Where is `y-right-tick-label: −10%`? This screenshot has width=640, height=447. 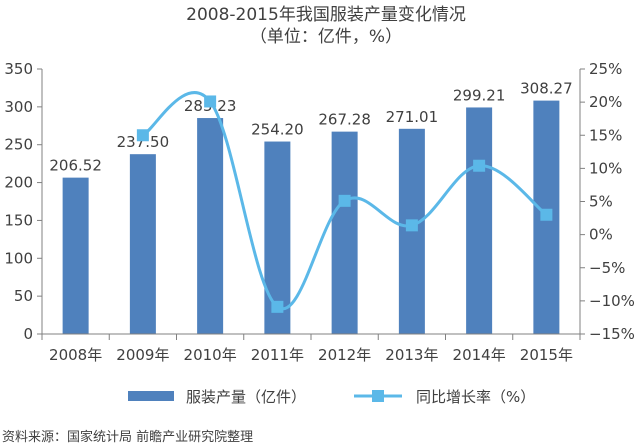
y-right-tick-label: −10% is located at coordinates (612, 301).